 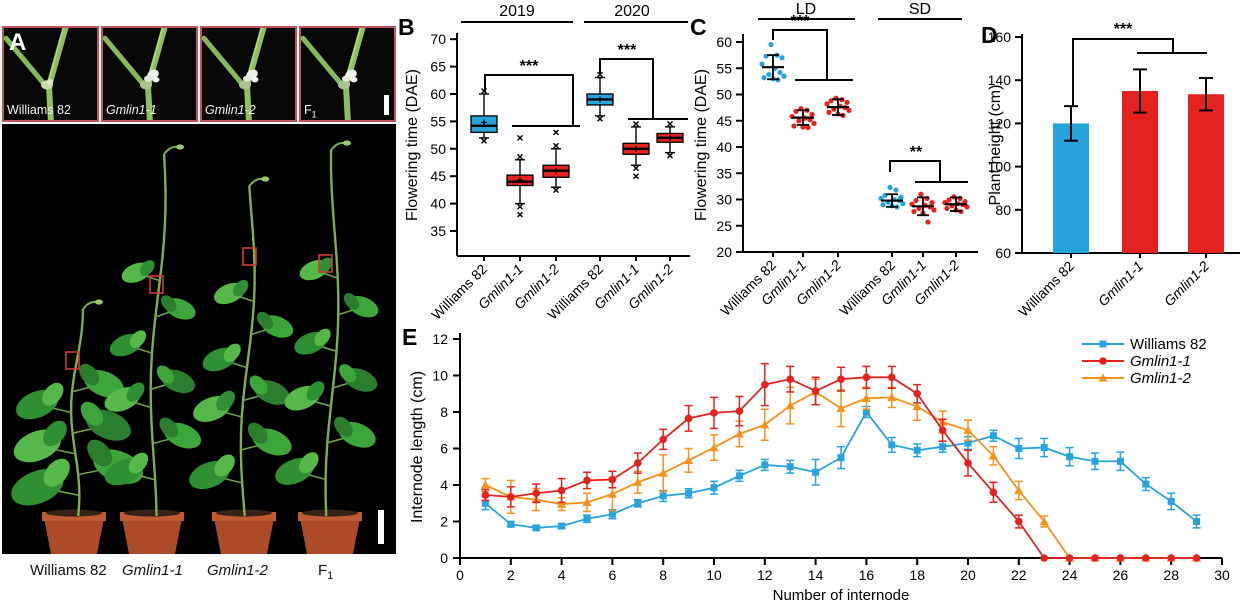 I want to click on photo-label: F1, so click(x=310, y=111).